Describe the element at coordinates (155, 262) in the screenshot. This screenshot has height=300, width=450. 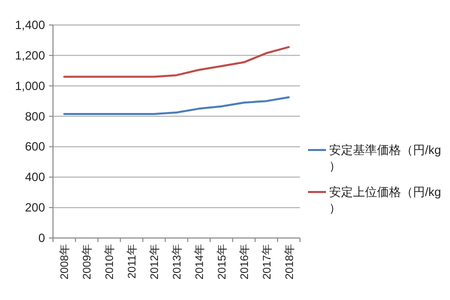
I see `xtick: 2012年` at that location.